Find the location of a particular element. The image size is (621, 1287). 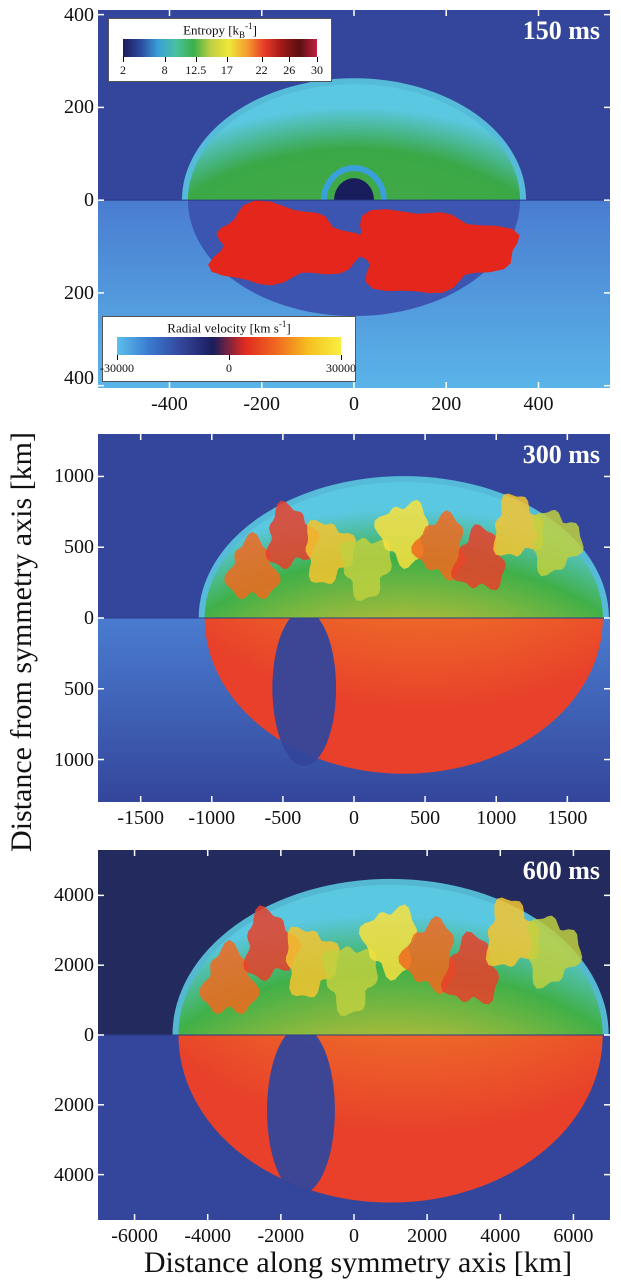

inner-shell is located at coordinates (354, 183).